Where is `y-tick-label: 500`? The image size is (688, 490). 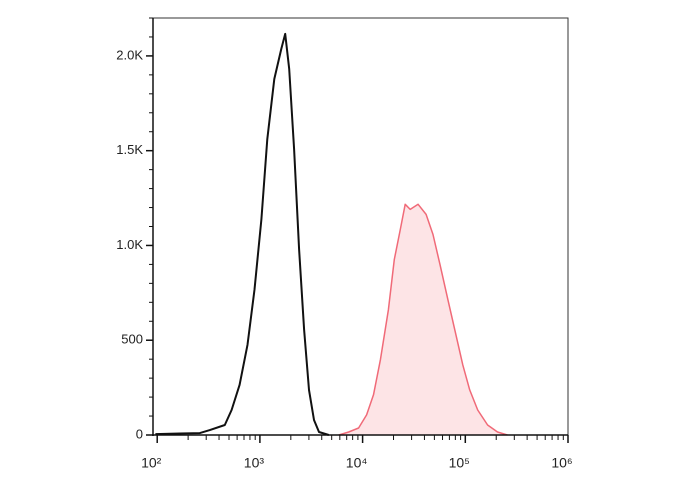
y-tick-label: 500 is located at coordinates (132, 339).